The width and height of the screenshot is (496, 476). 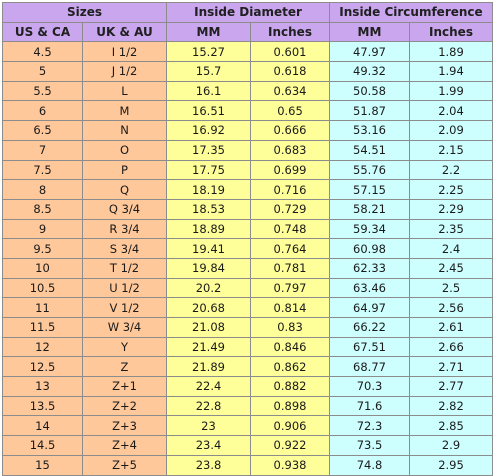 I want to click on uk-au-size-cell: J 1/2, so click(x=124, y=71).